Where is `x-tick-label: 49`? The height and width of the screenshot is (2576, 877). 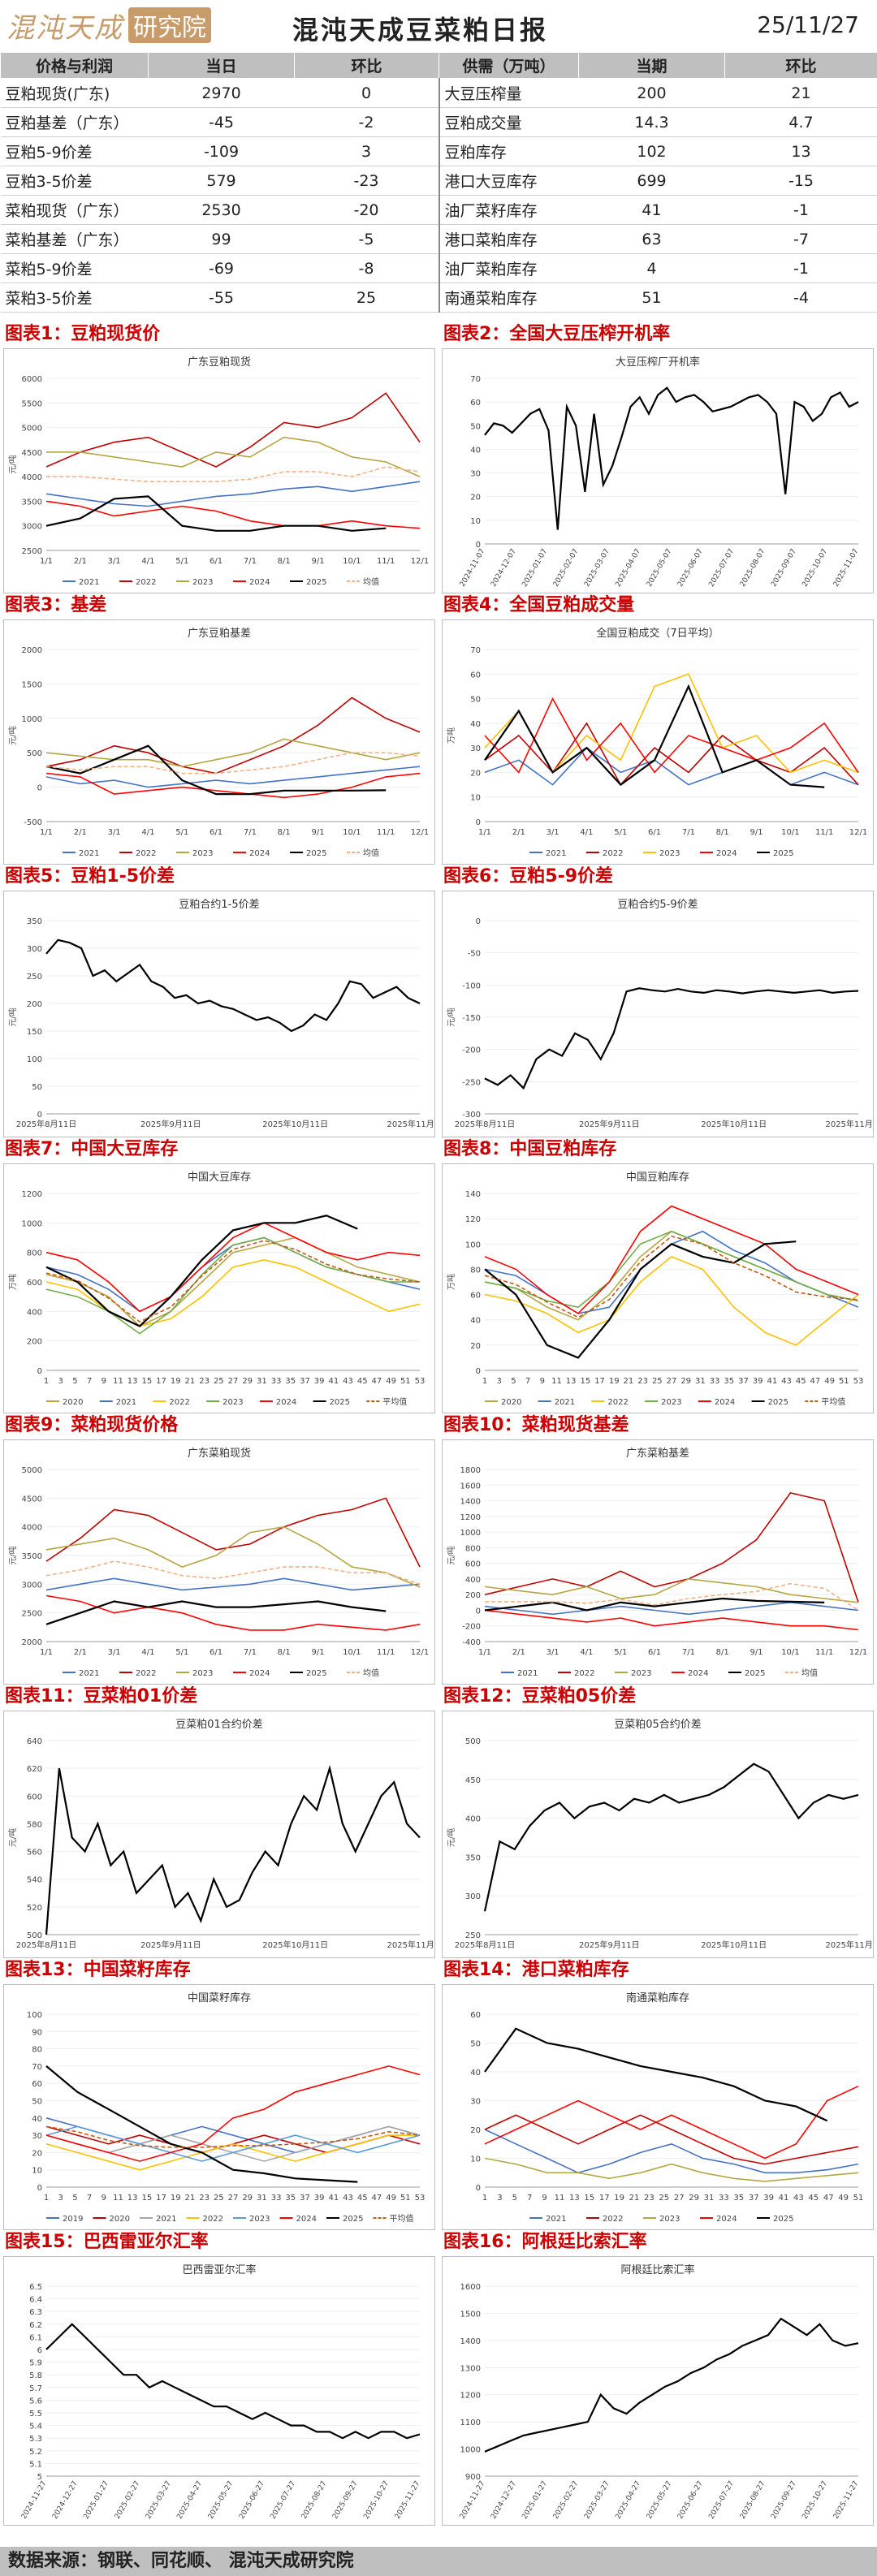 x-tick-label: 49 is located at coordinates (843, 2198).